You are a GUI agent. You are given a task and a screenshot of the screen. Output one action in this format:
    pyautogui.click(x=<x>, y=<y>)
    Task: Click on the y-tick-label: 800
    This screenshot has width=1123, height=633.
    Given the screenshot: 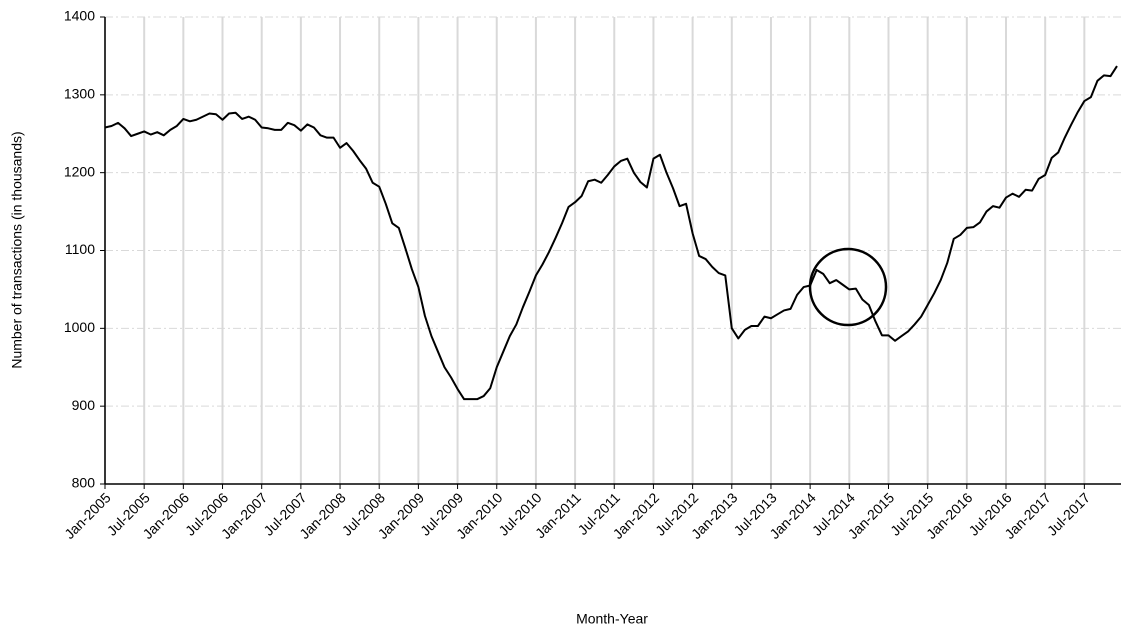 What is the action you would take?
    pyautogui.click(x=84, y=483)
    